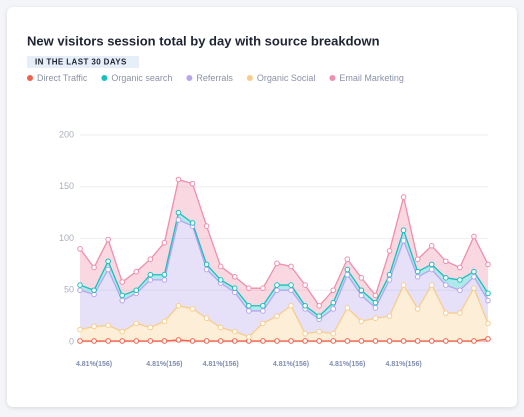 This screenshot has height=417, width=524. I want to click on legend-label: Direct Traffic, so click(62, 78).